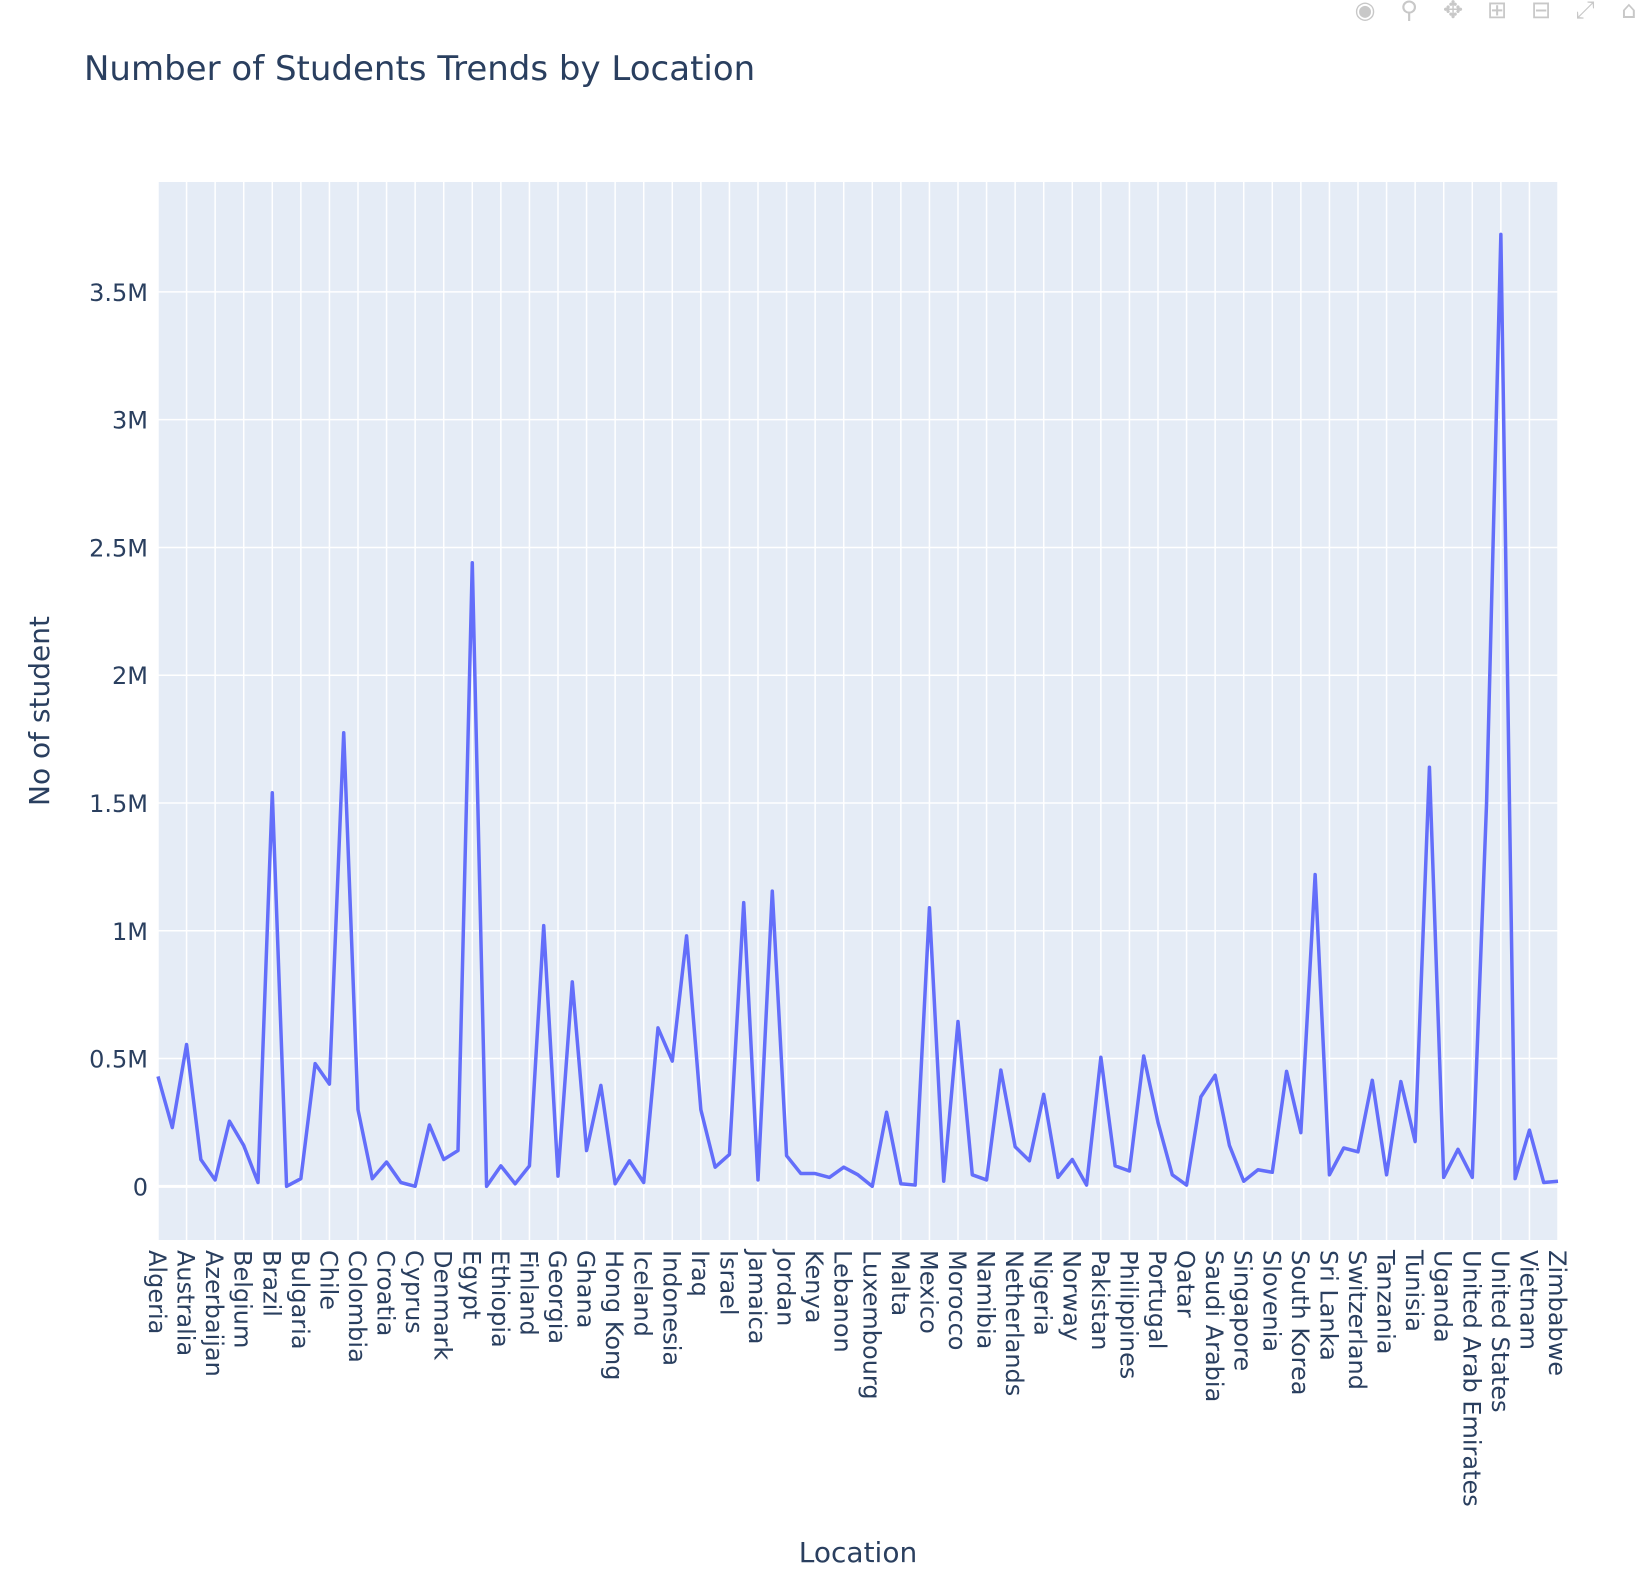 The height and width of the screenshot is (1576, 1650). I want to click on zoom-in-icon: ⊞, so click(1497, 12).